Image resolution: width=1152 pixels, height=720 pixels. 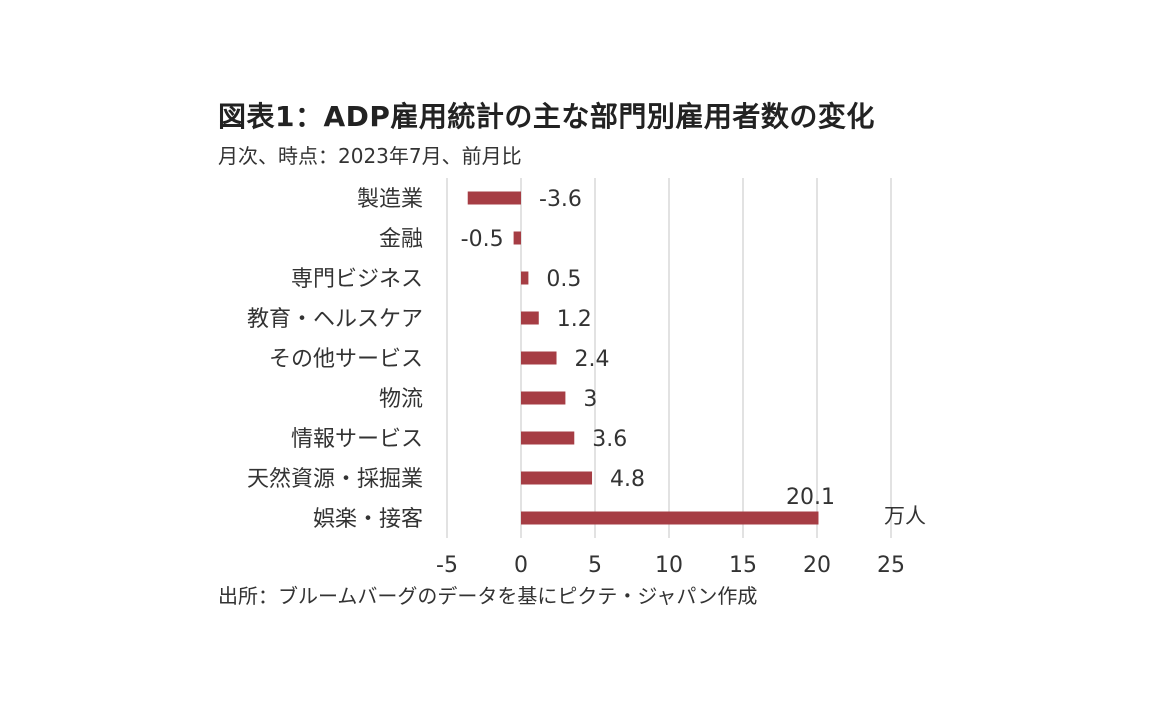 What do you see at coordinates (743, 565) in the screenshot?
I see `x-tick-label: 15` at bounding box center [743, 565].